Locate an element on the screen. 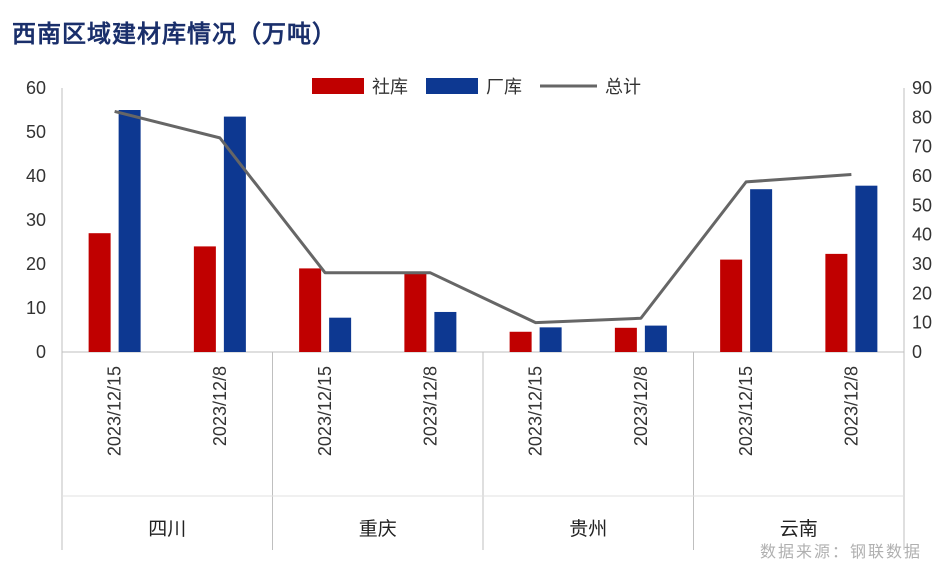  y-right-tick-label: 50 is located at coordinates (922, 205).